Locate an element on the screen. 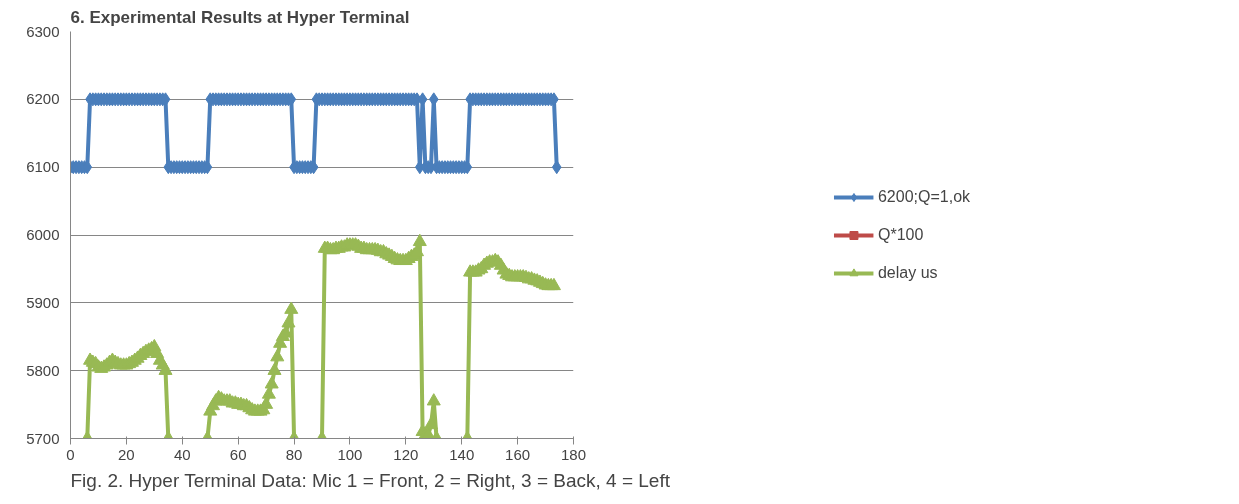 Image resolution: width=1239 pixels, height=504 pixels. x-tick-label: 180 is located at coordinates (573, 454).